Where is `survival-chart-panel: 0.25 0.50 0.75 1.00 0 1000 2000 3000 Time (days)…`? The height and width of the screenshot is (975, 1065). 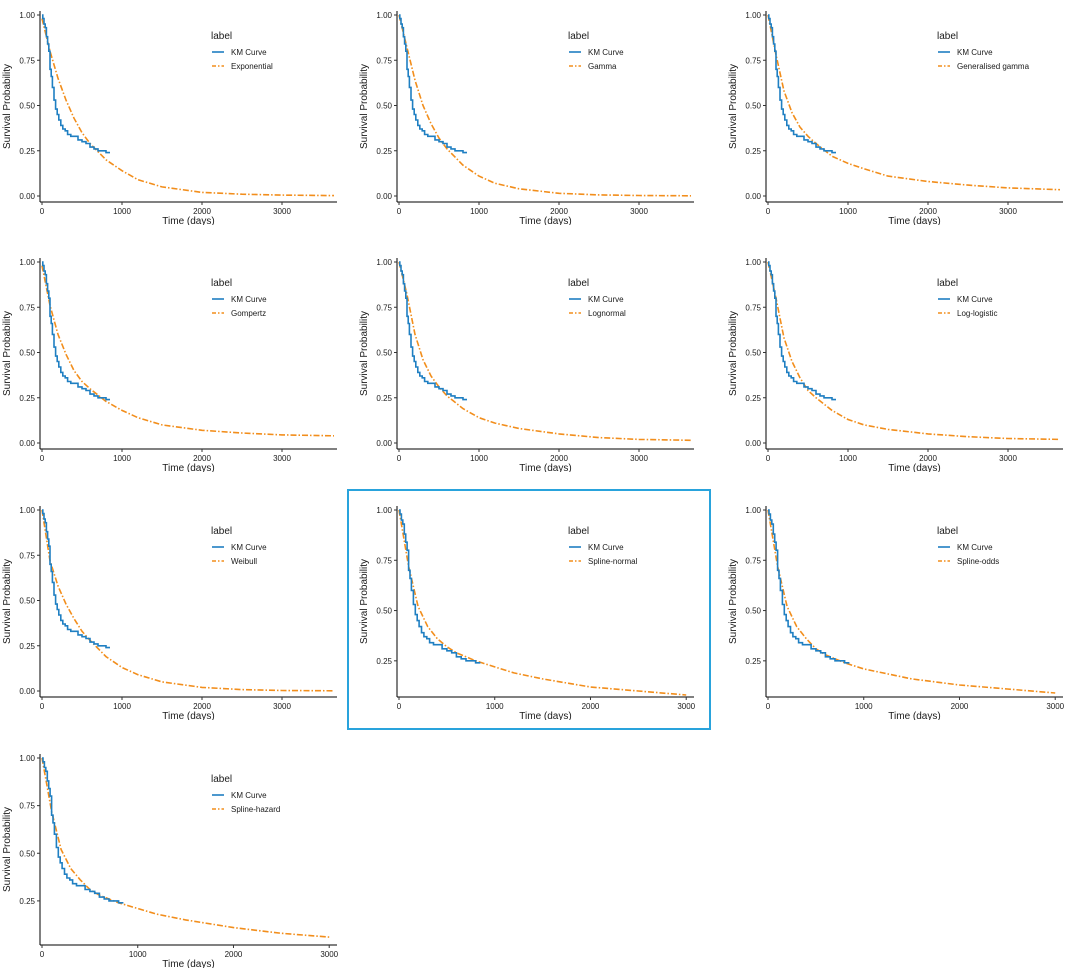 survival-chart-panel: 0.25 0.50 0.75 1.00 0 1000 2000 3000 Time (days)… is located at coordinates (895, 611).